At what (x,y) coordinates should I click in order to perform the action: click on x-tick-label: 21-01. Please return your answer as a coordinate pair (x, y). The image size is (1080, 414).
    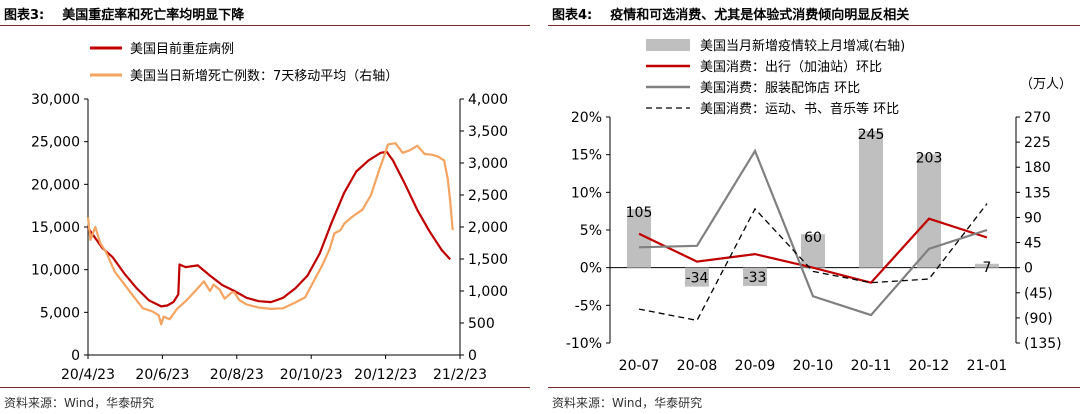
    Looking at the image, I should click on (987, 366).